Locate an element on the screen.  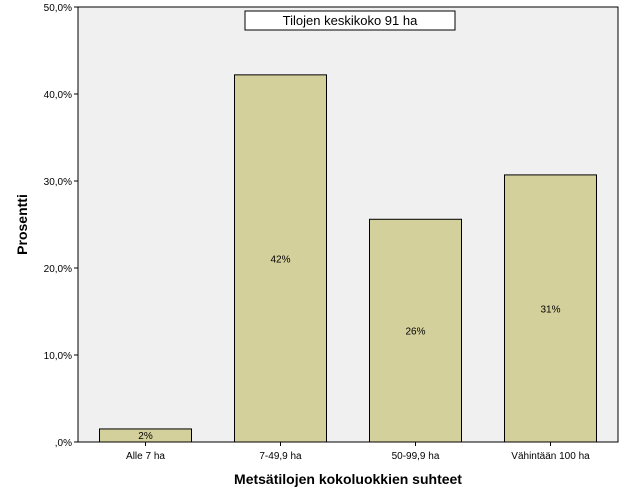
annotation-text: Tilojen keskikoko 91 ha is located at coordinates (350, 20).